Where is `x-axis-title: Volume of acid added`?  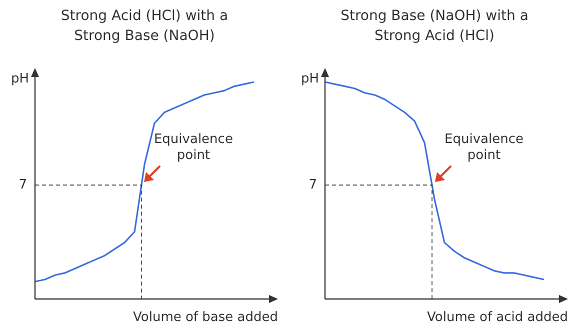
x-axis-title: Volume of acid added is located at coordinates (497, 317).